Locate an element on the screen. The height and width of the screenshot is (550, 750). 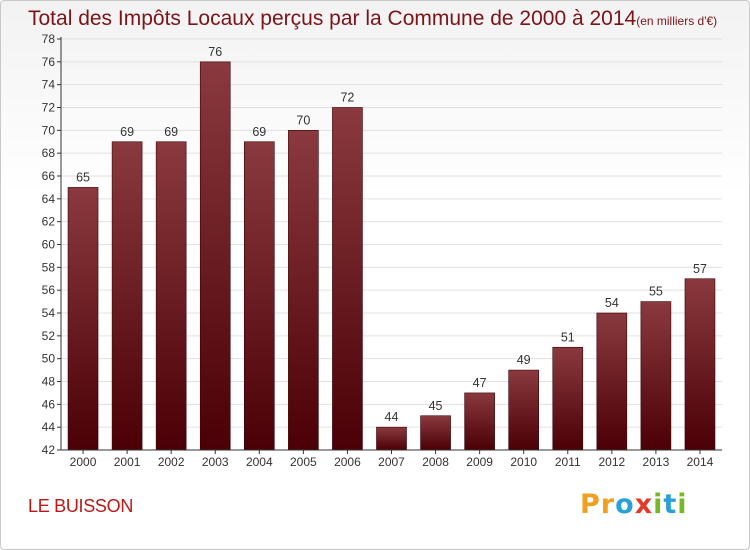
y-tick-label: 70 is located at coordinates (49, 130).